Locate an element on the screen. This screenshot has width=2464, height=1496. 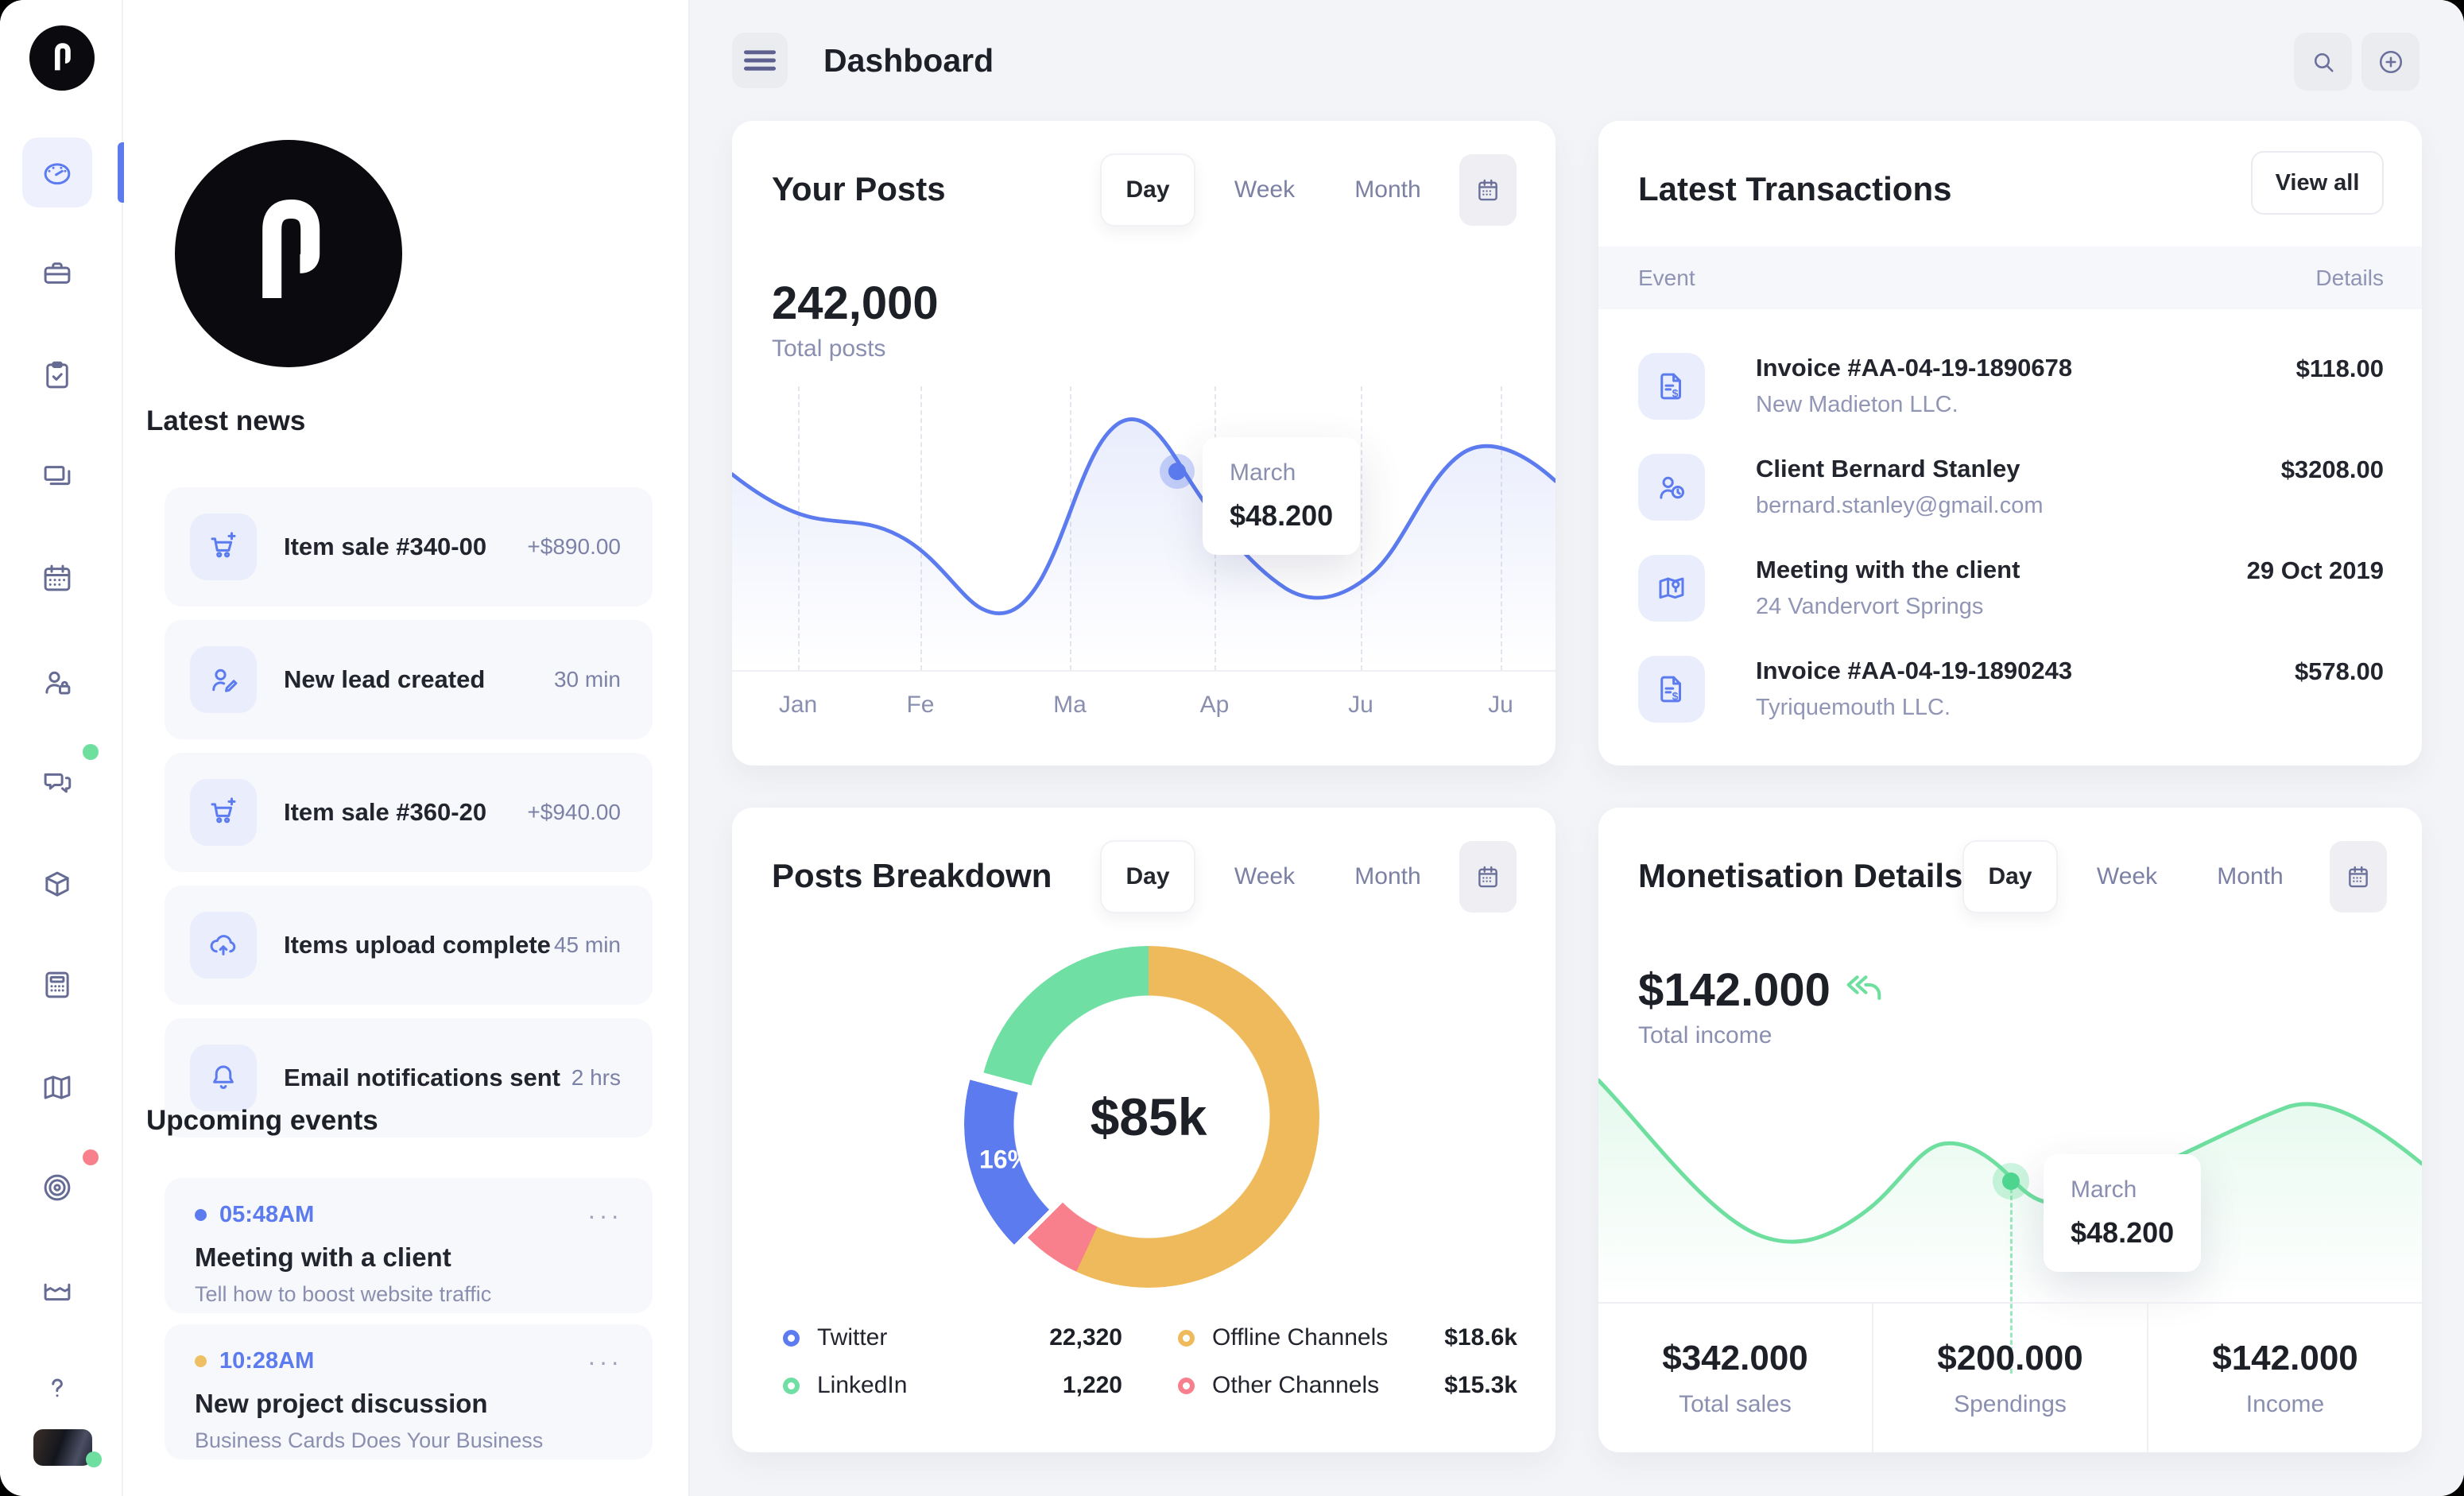
transaction-detail: $578.00 is located at coordinates (2339, 671).